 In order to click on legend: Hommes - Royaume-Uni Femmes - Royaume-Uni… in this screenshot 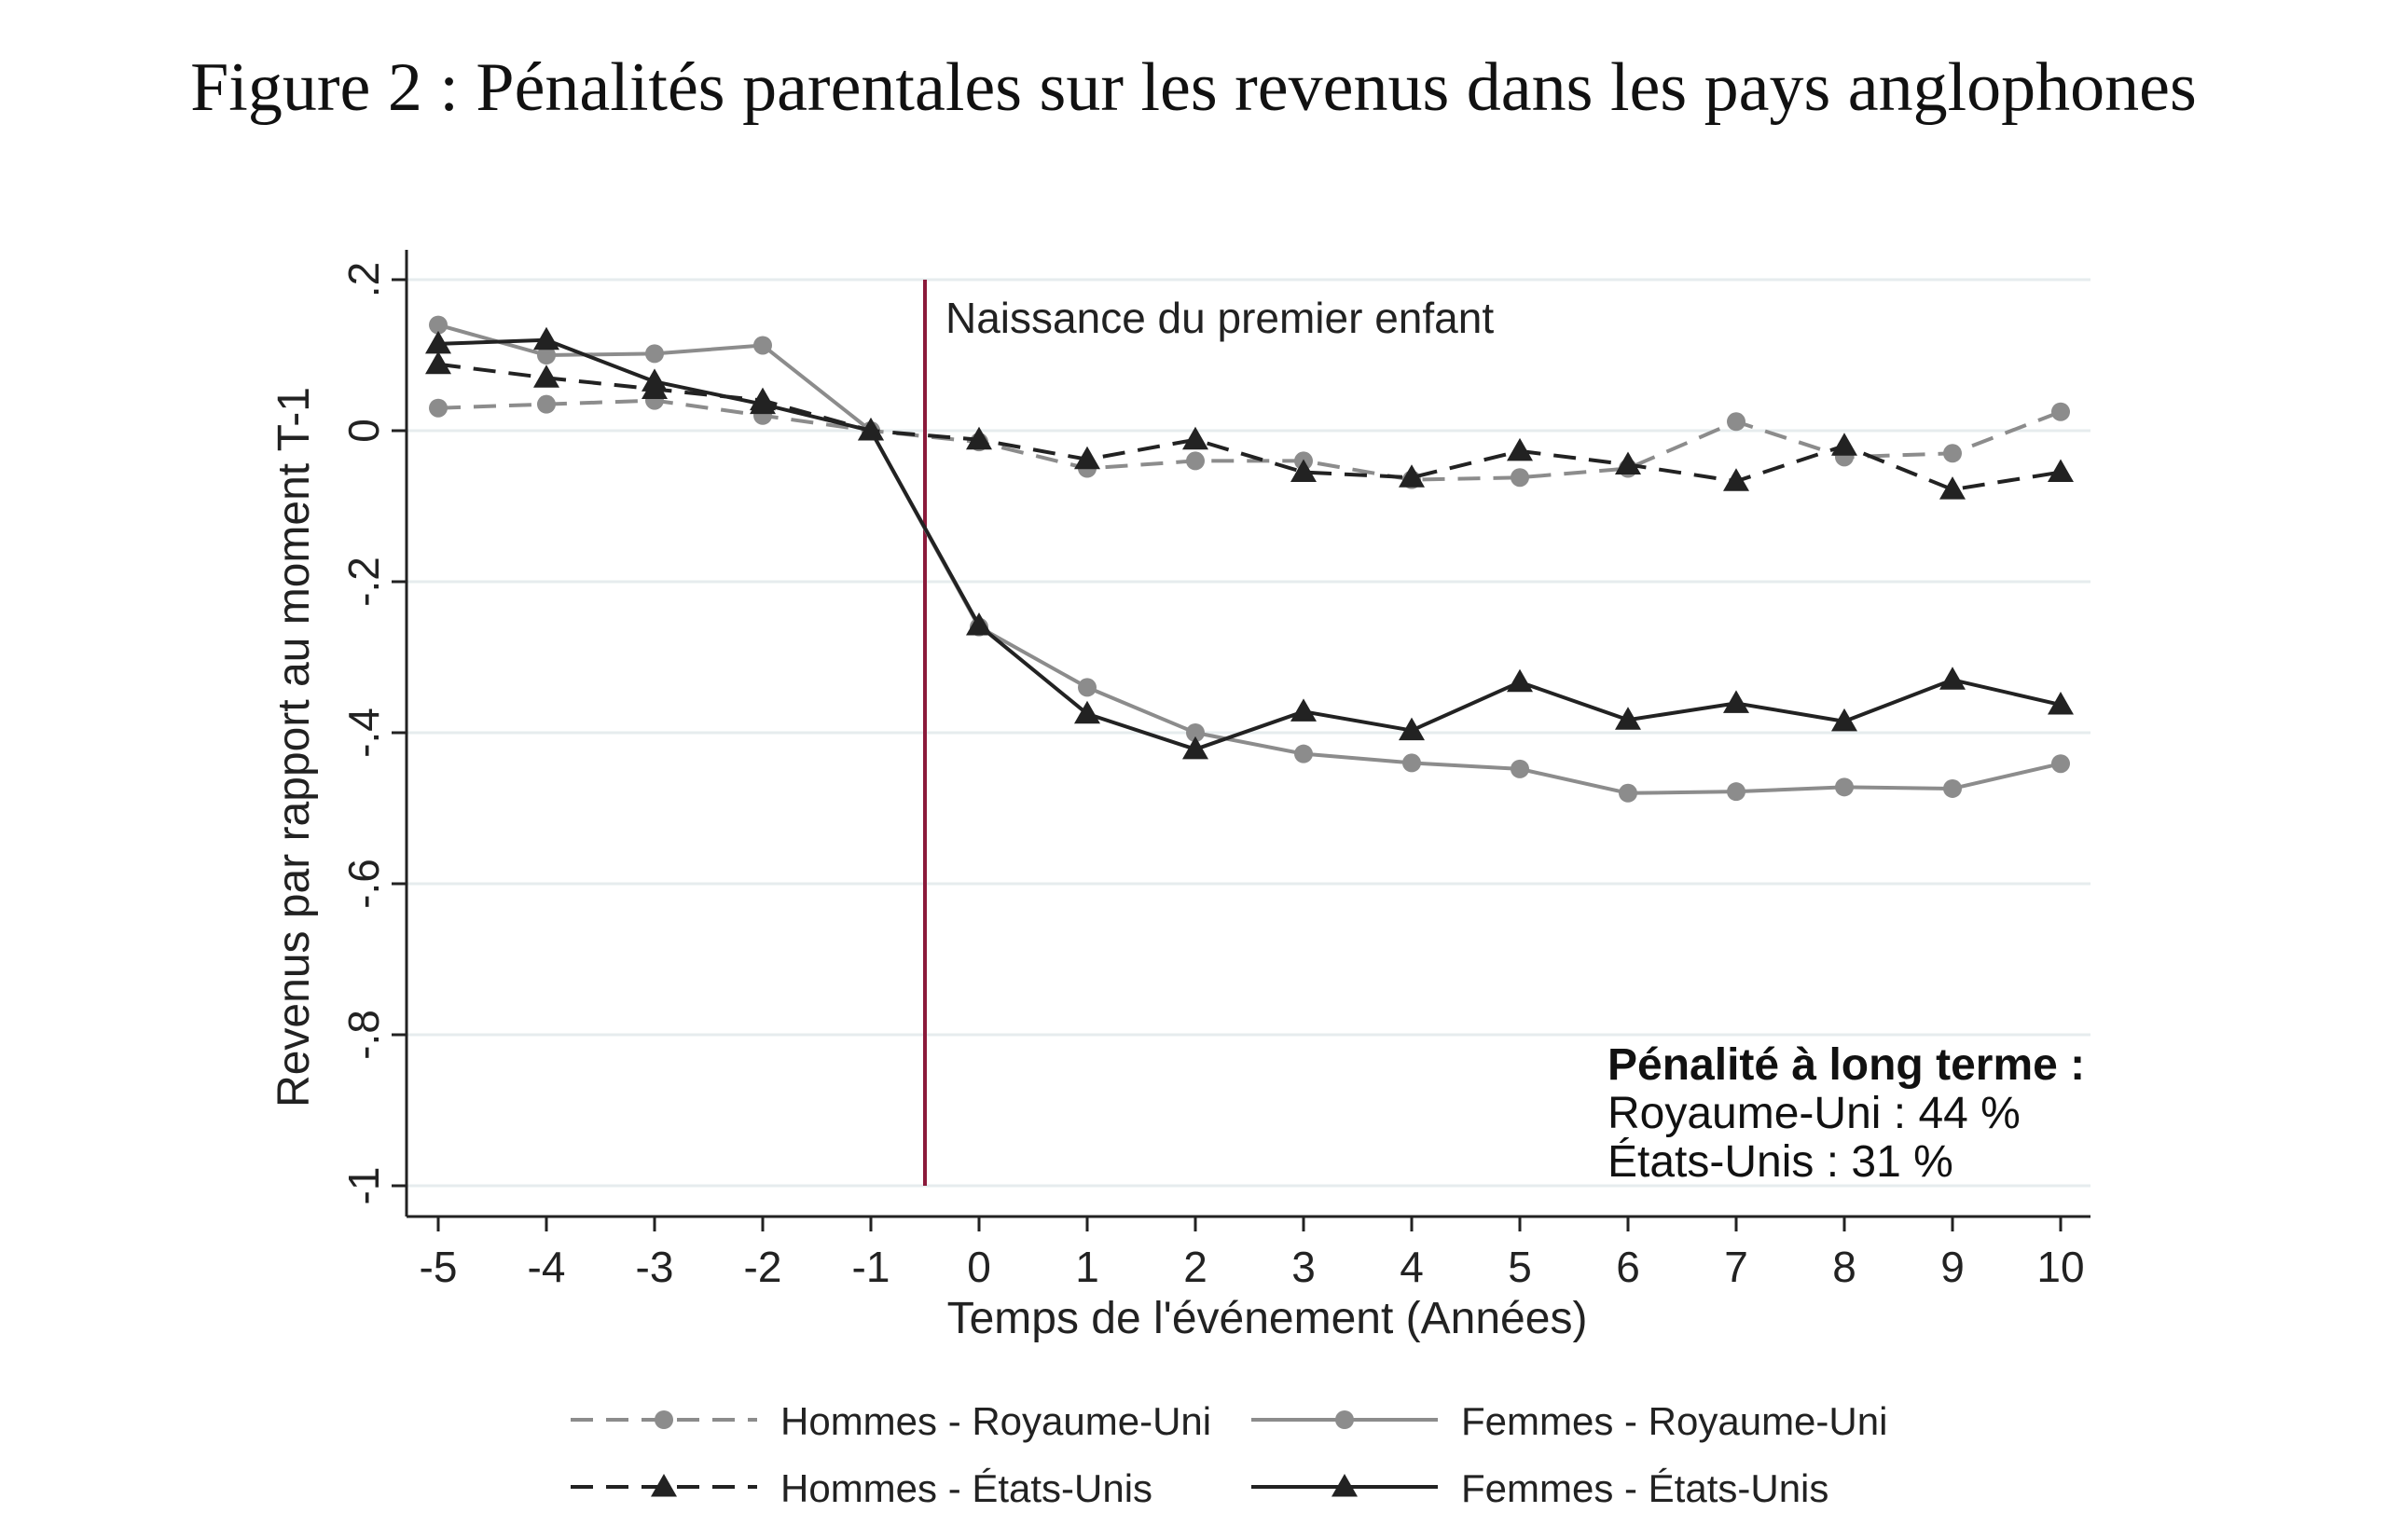, I will do `click(1229, 1454)`.